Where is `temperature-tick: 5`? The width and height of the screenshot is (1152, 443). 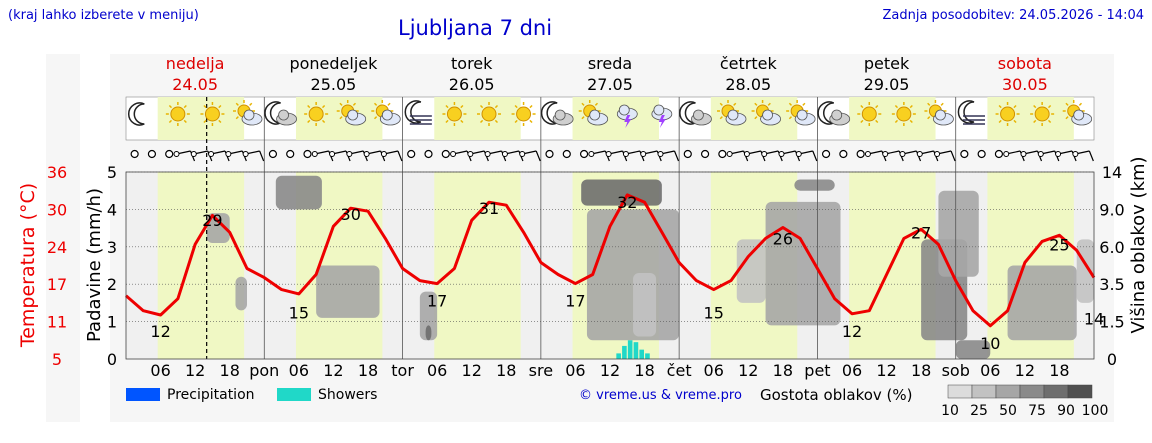 temperature-tick: 5 is located at coordinates (57, 359).